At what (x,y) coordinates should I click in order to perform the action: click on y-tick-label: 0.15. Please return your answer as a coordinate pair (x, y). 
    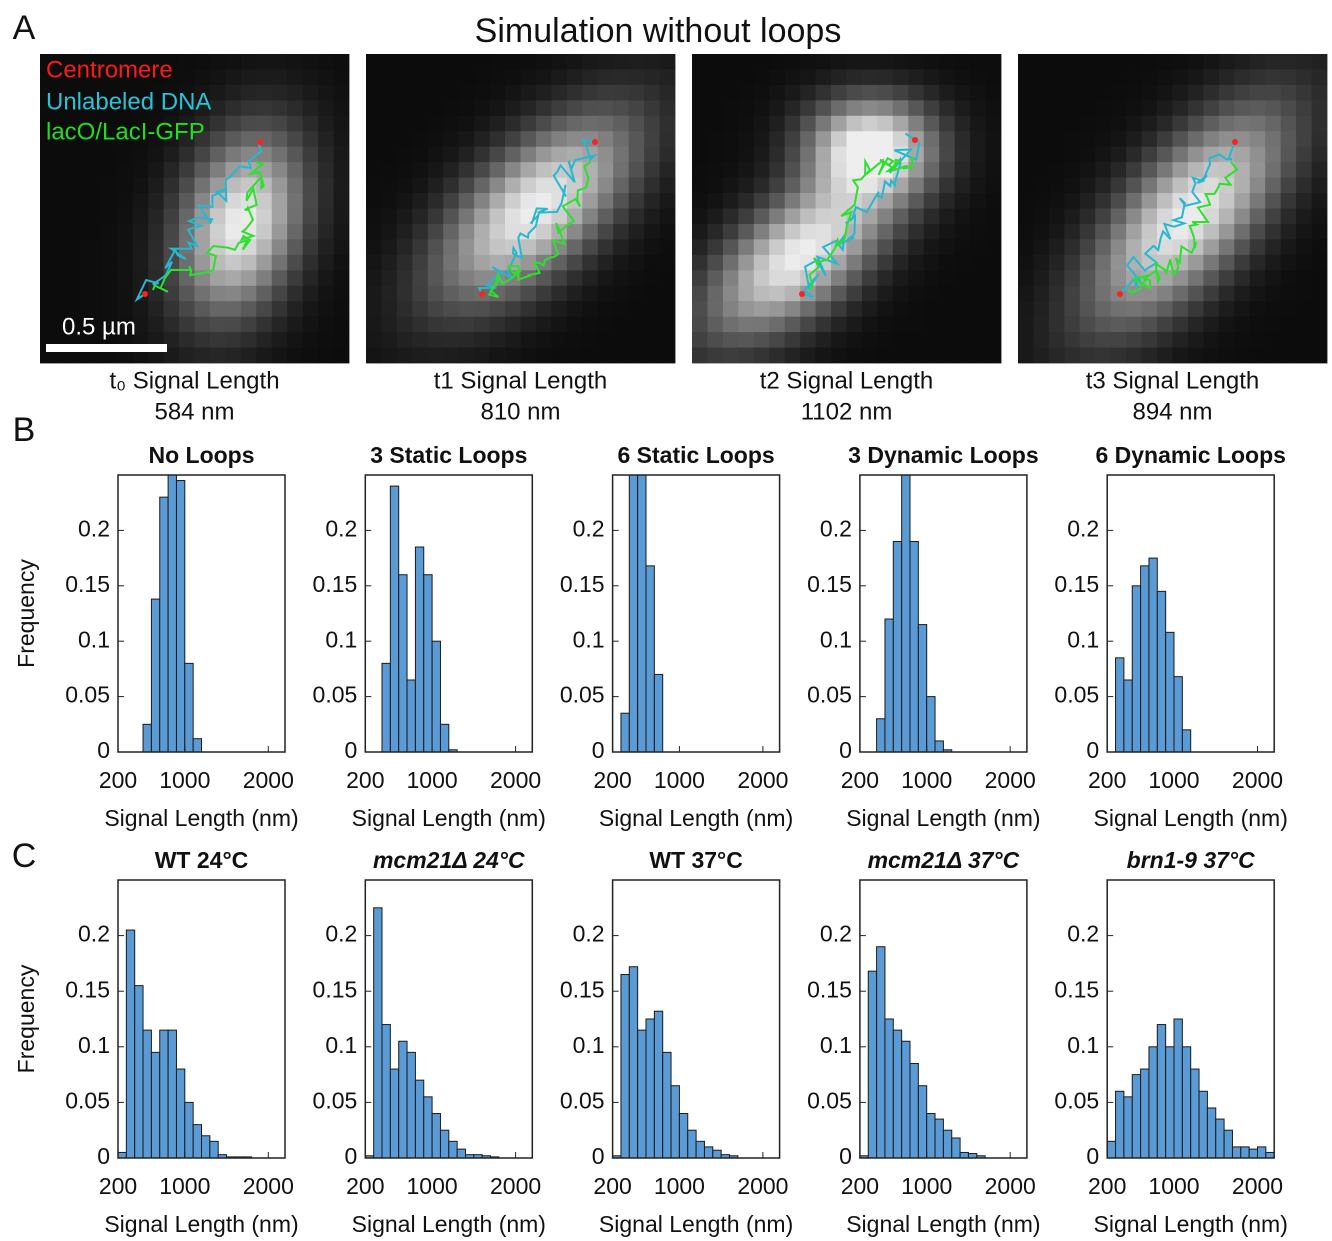
    Looking at the image, I should click on (87, 584).